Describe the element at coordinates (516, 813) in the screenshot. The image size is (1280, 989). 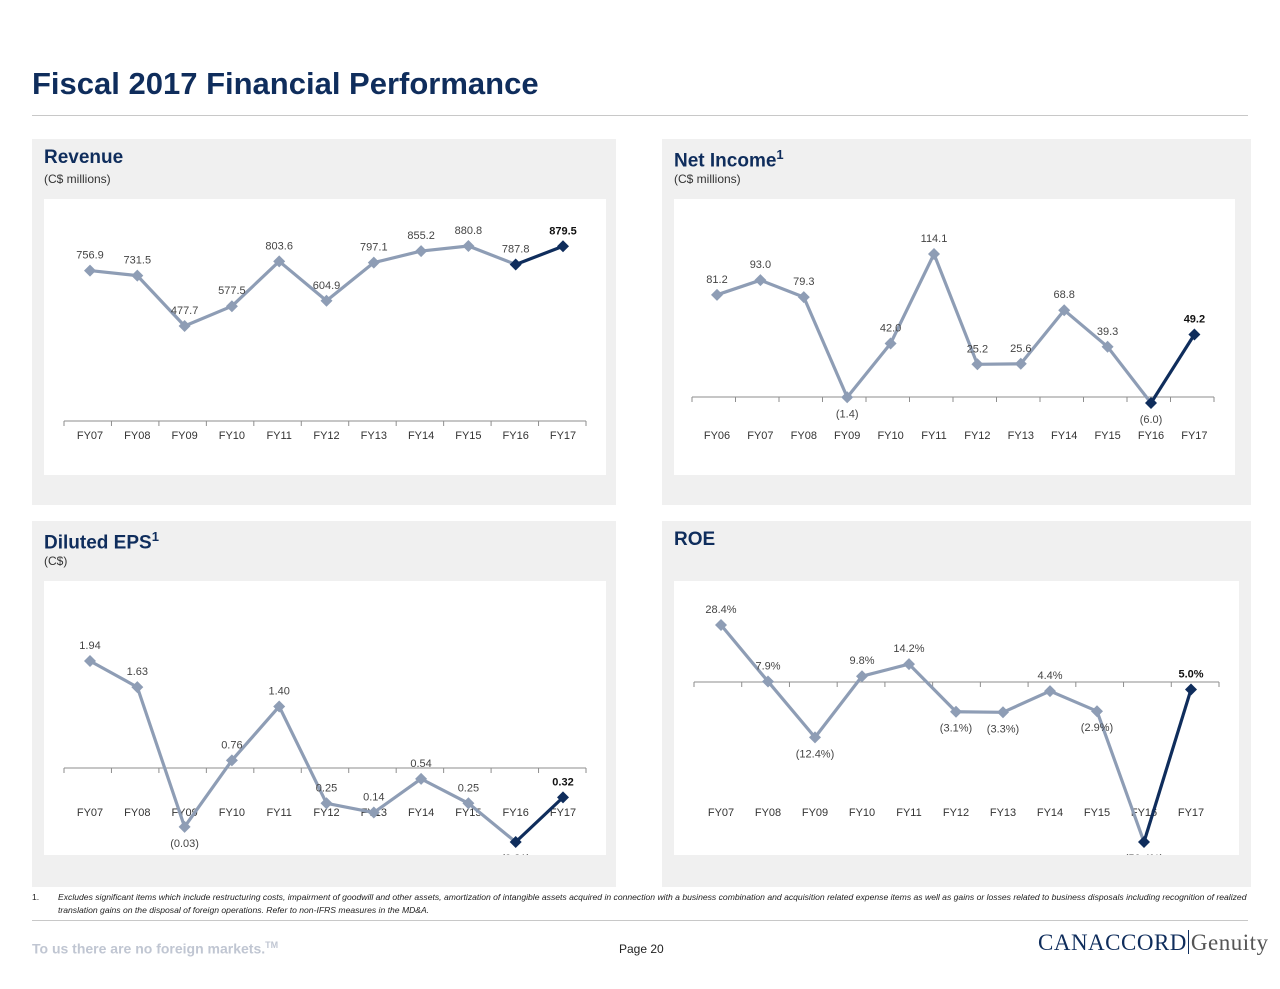
I see `x-tick-label: FY16` at that location.